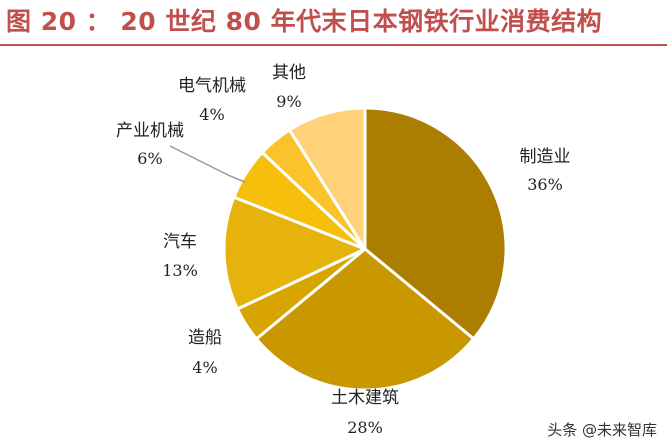 The width and height of the screenshot is (667, 446). I want to click on slice-value-label: 13%, so click(180, 270).